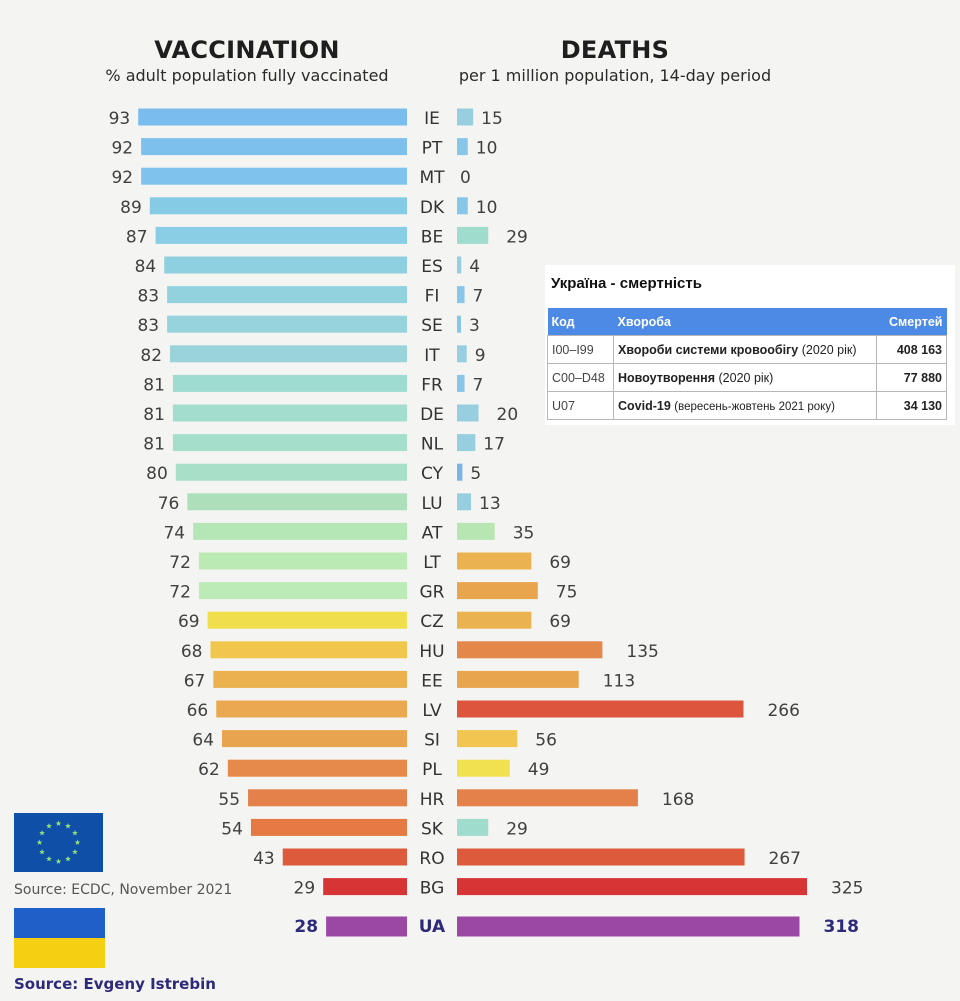 This screenshot has height=1001, width=960. What do you see at coordinates (431, 859) in the screenshot?
I see `country-label: RO` at bounding box center [431, 859].